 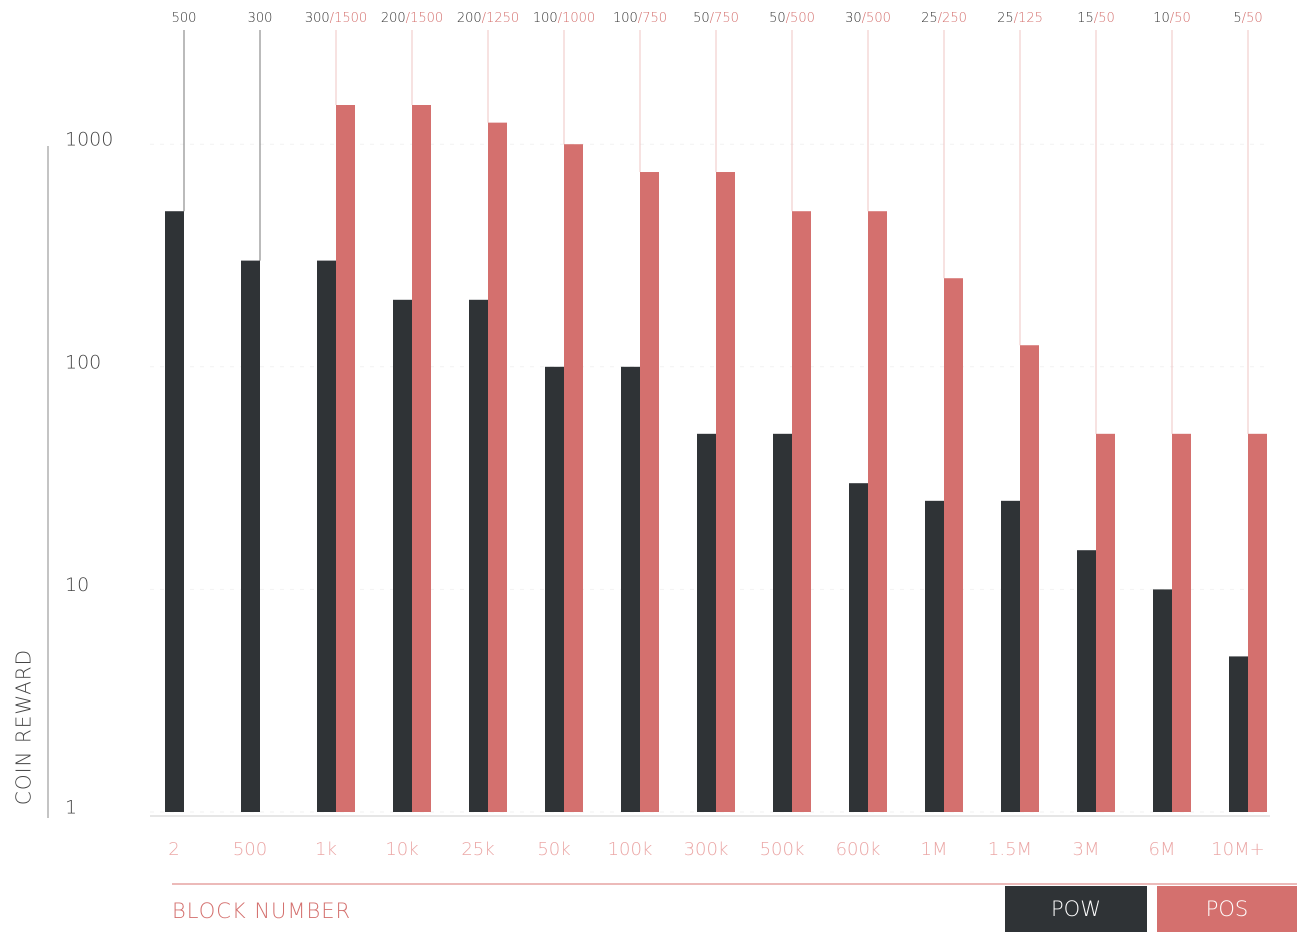 I want to click on value-label-group: 100/1000, so click(x=564, y=18).